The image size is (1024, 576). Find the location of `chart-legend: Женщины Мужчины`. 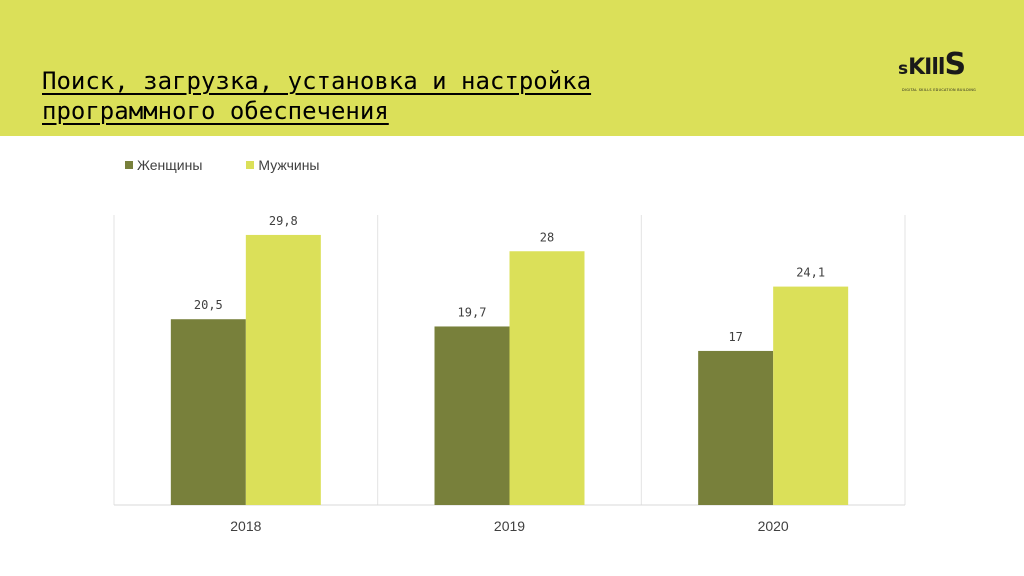

chart-legend: Женщины Мужчины is located at coordinates (244, 165).